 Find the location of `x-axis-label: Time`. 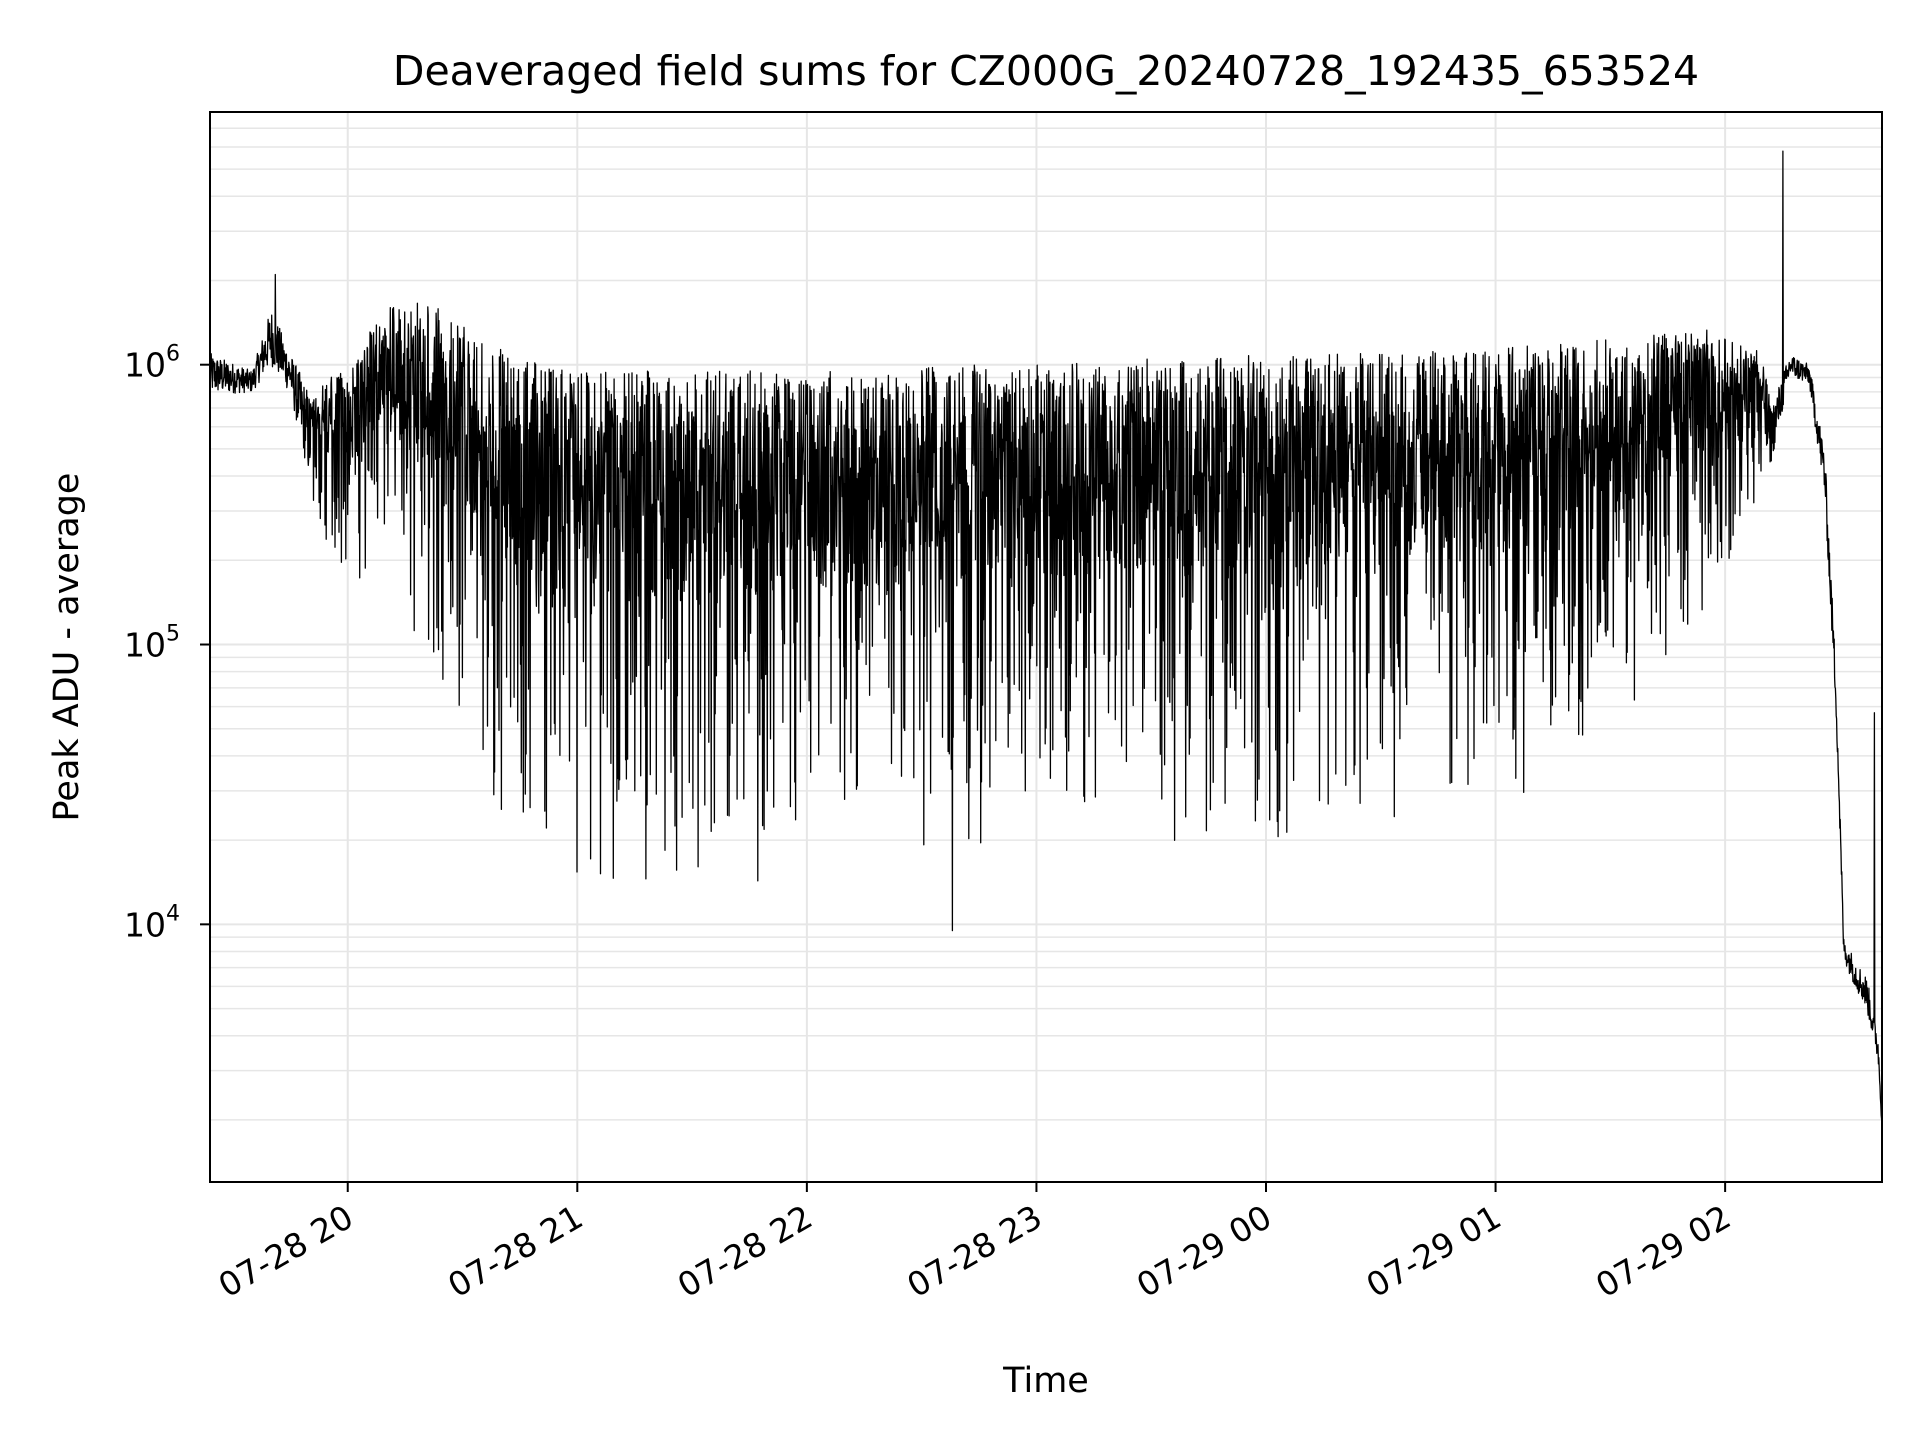

x-axis-label: Time is located at coordinates (1045, 1381).